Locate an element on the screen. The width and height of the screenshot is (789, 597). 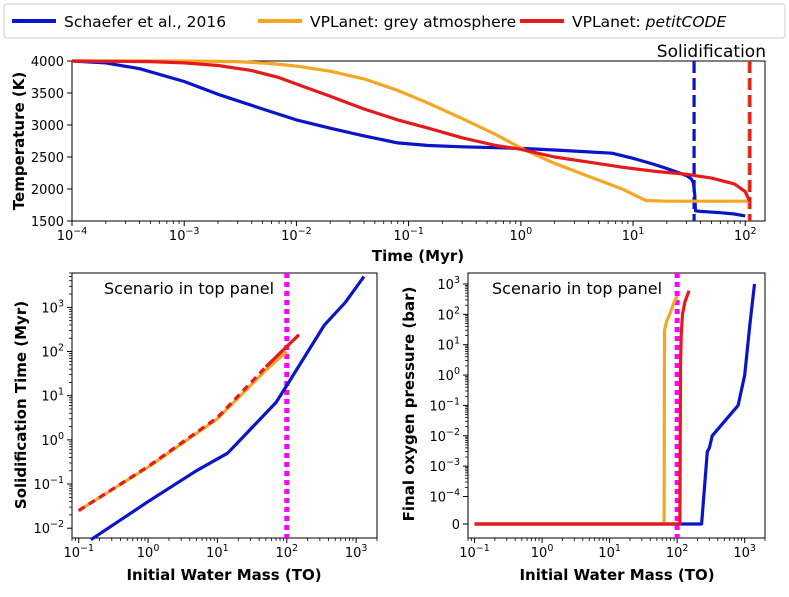
bl-series-line-tail is located at coordinates (282, 351).